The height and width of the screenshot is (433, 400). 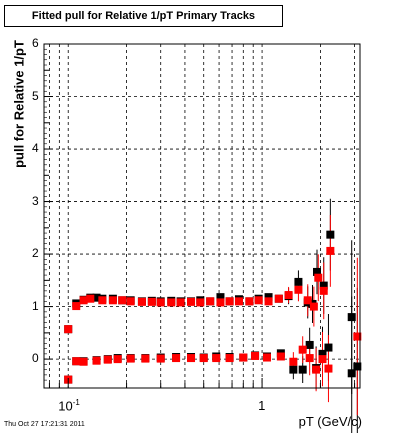 I want to click on x-tick-label: 10-1, so click(x=69, y=405).